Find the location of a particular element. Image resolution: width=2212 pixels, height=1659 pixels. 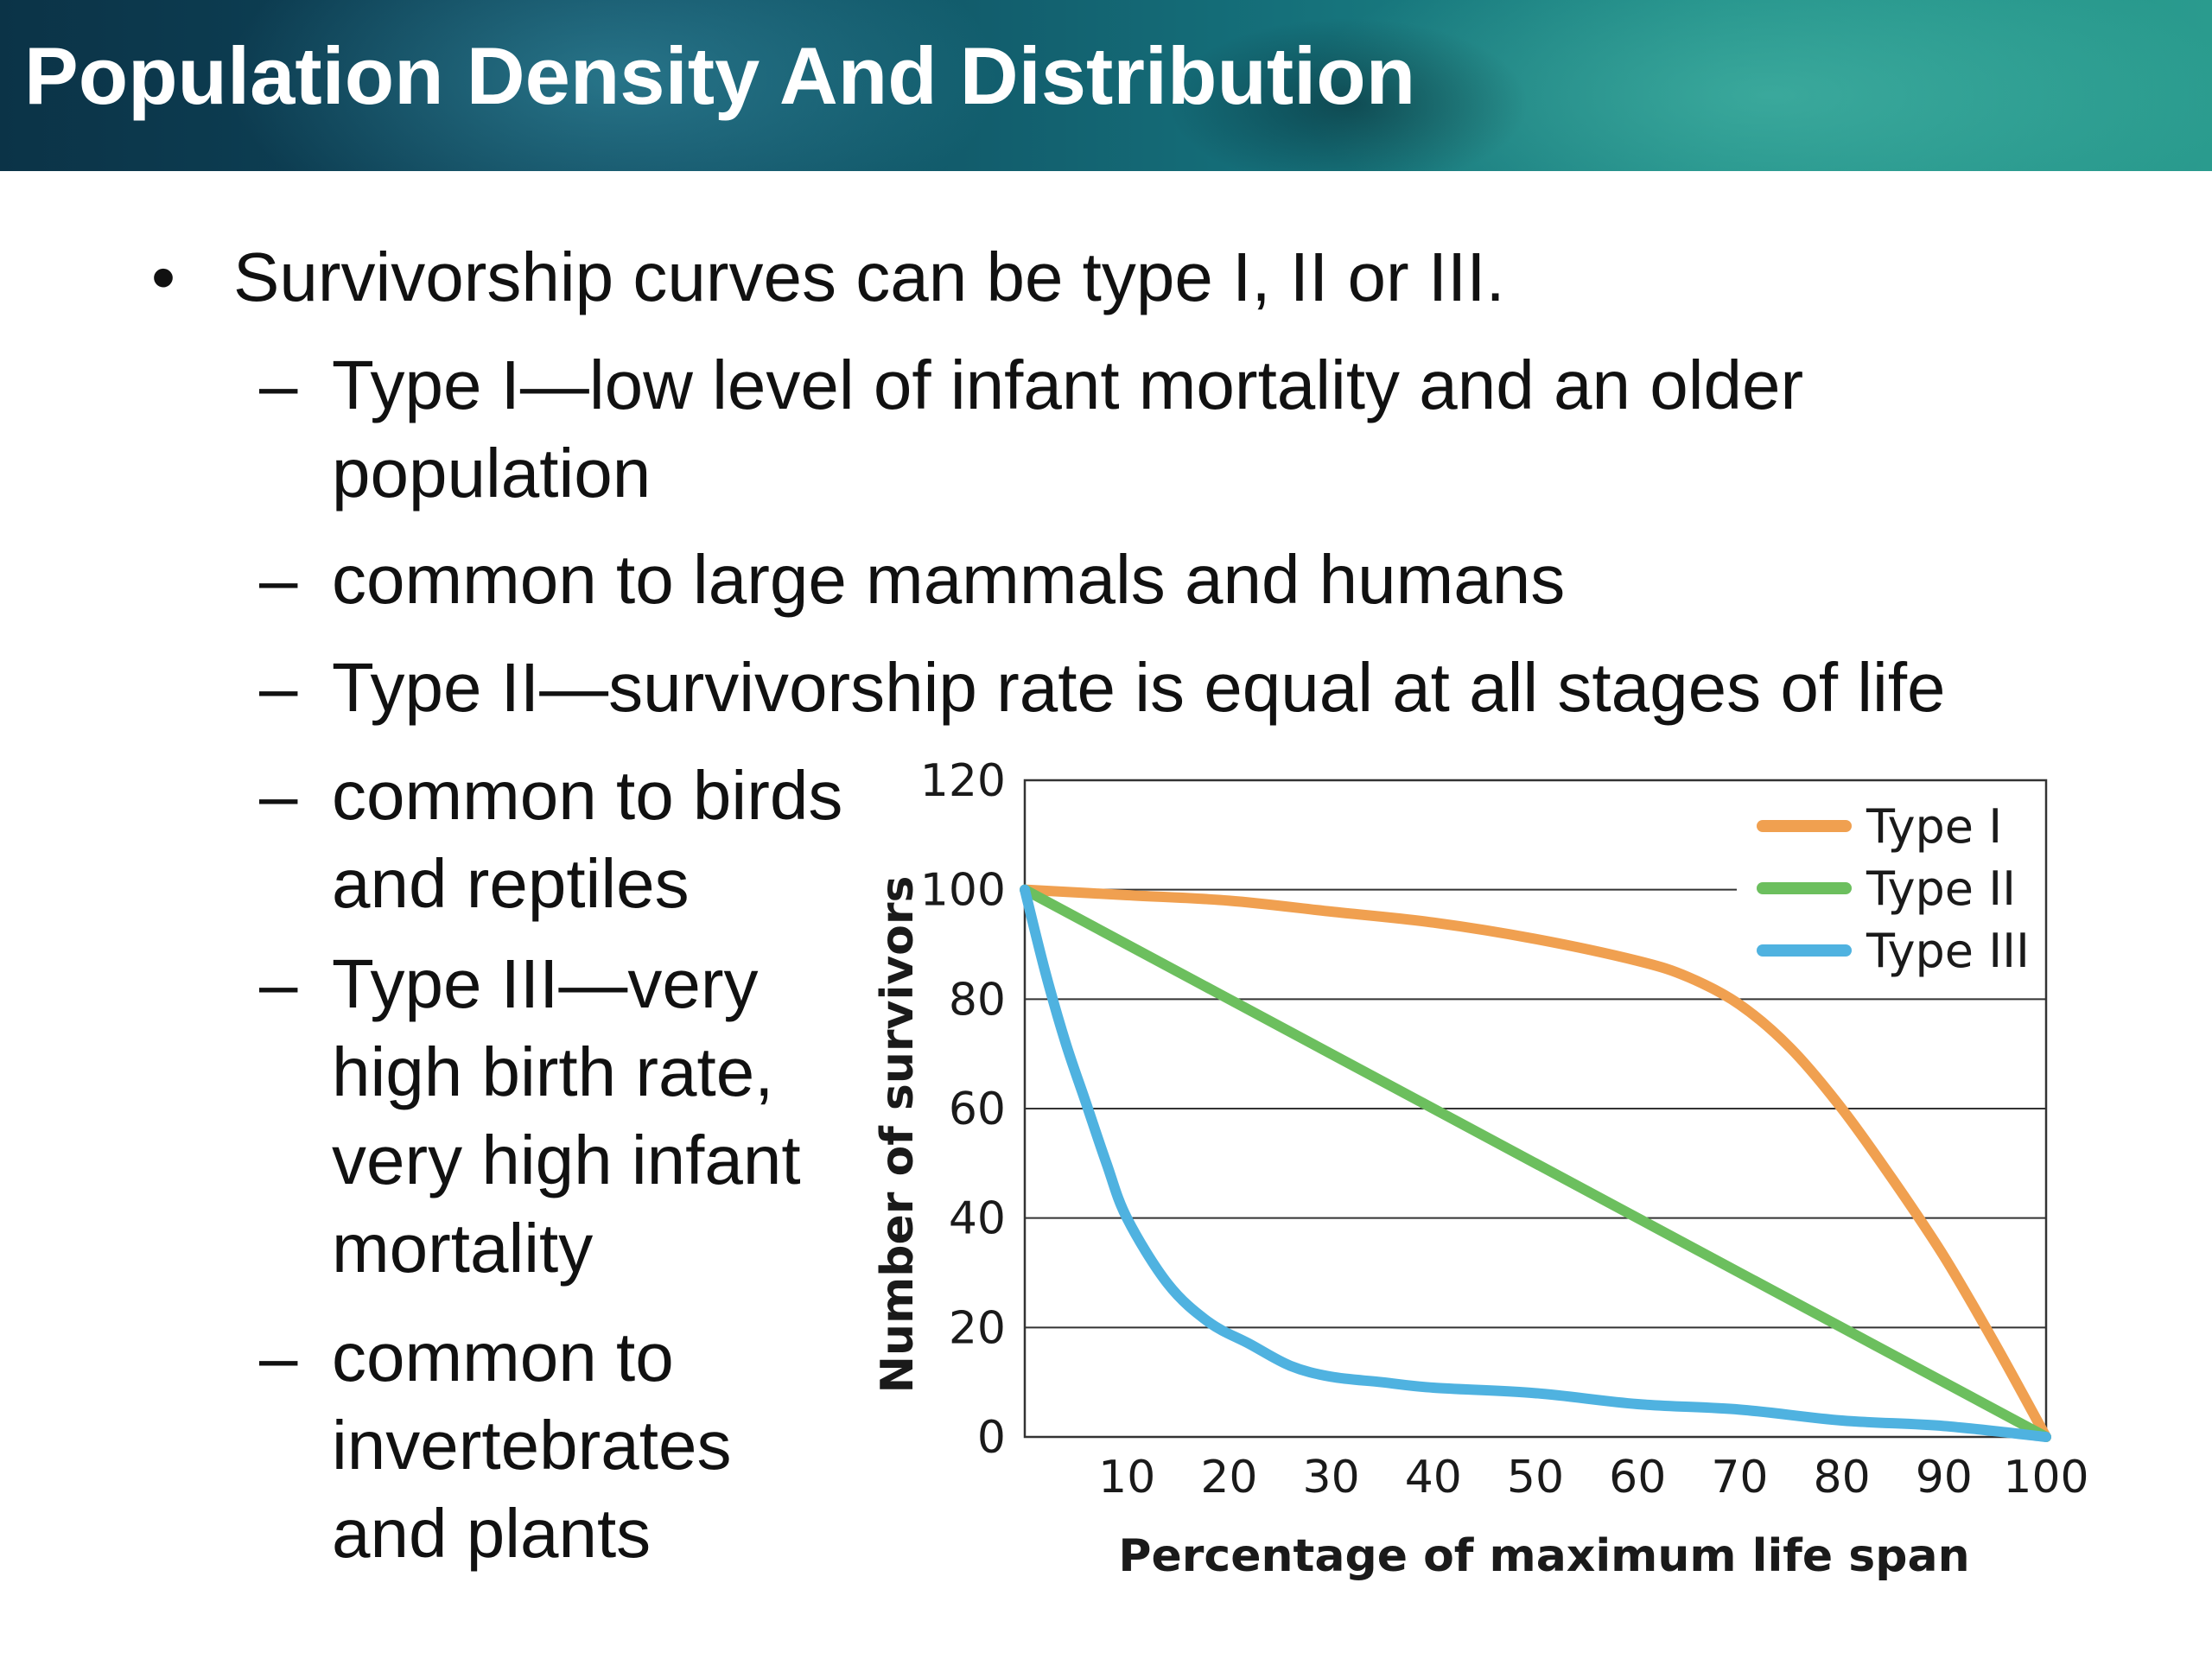

y-tick-label: 40 is located at coordinates (977, 1219).